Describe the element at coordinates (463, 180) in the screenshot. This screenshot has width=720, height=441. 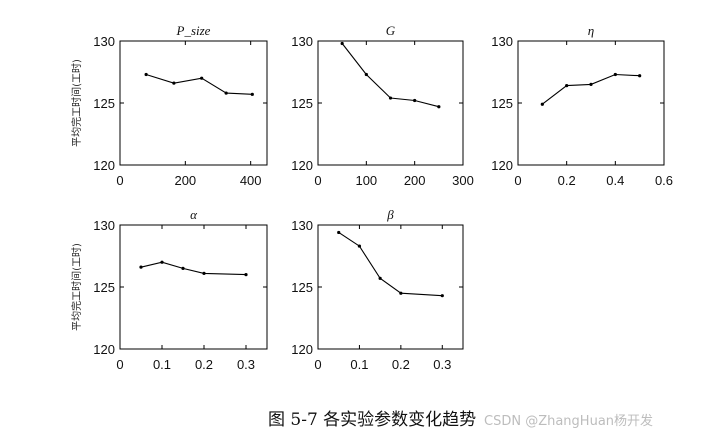
I see `x-tick-label: 300` at that location.